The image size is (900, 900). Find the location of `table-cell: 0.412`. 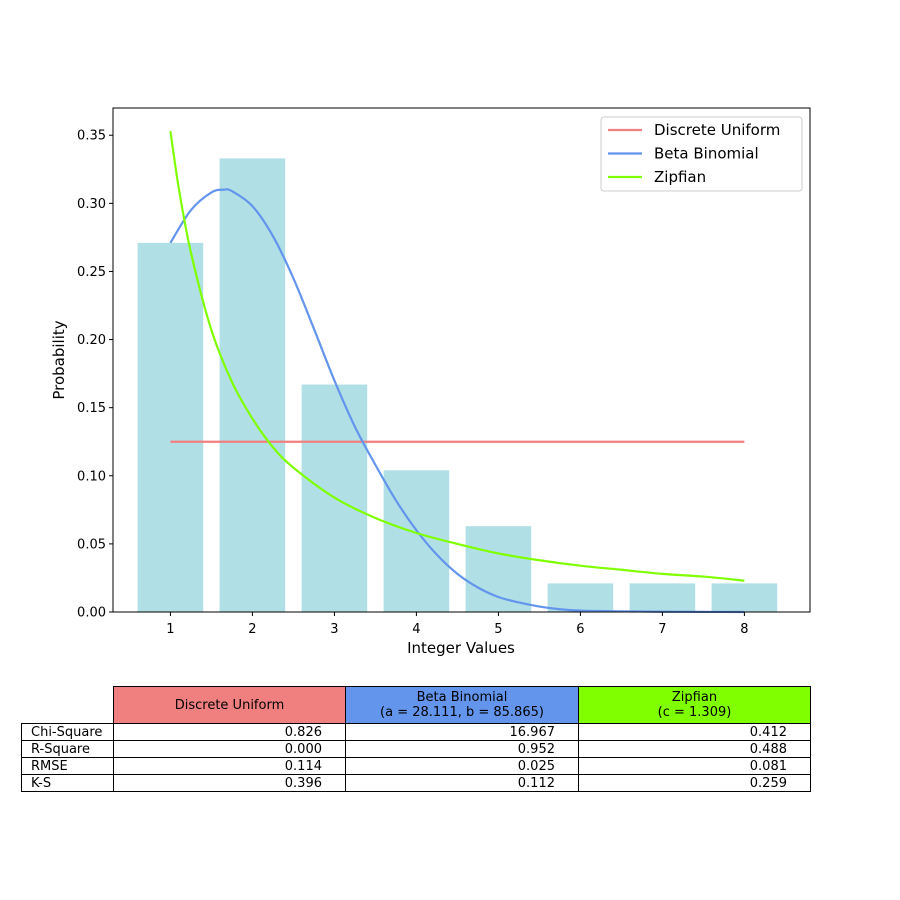

table-cell: 0.412 is located at coordinates (694, 732).